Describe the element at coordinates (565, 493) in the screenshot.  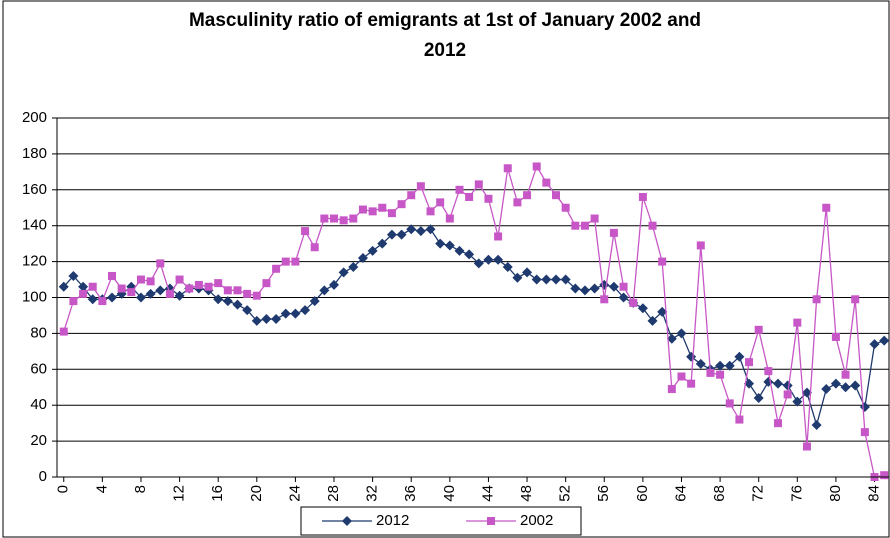
I see `x-tick-label: 52` at that location.